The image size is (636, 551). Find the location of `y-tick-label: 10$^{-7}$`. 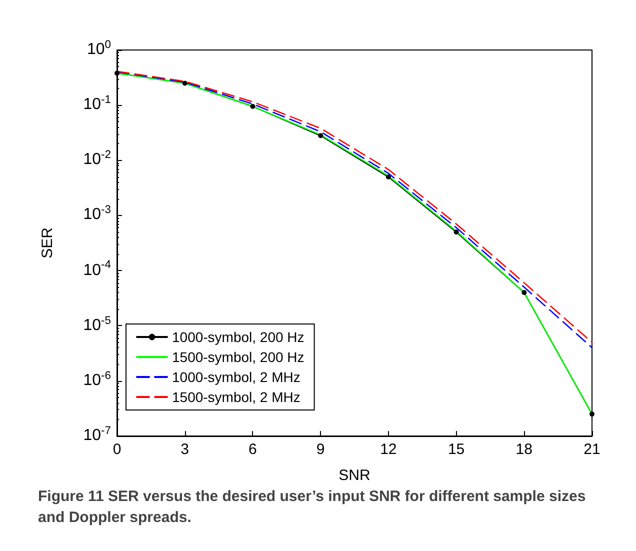

y-tick-label: 10$^{-7}$ is located at coordinates (97, 435).